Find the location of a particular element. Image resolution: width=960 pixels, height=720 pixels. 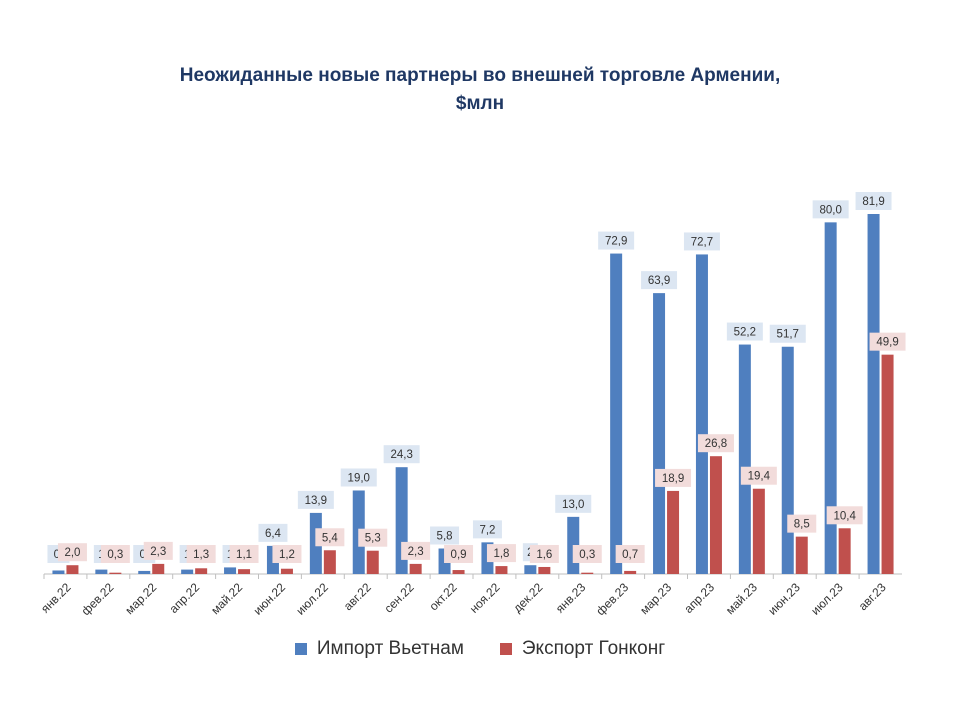

data-label-text: 8,5 is located at coordinates (802, 525).